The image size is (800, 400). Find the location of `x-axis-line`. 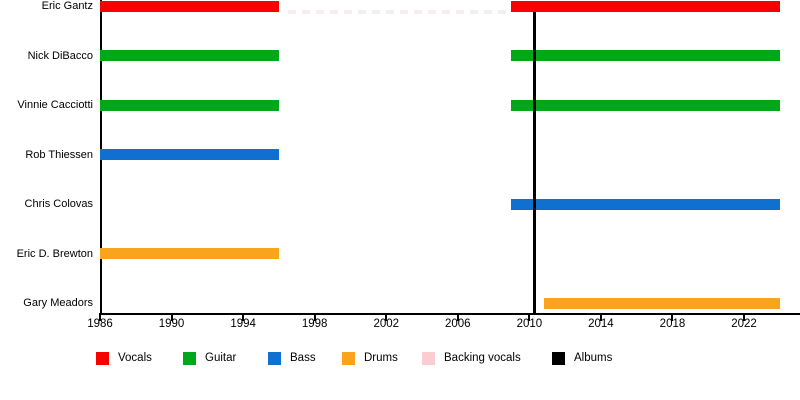

x-axis-line is located at coordinates (449, 314).